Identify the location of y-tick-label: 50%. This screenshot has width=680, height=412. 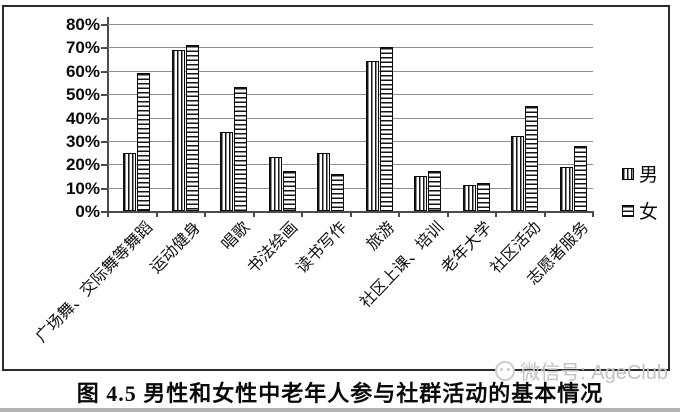
(82, 95).